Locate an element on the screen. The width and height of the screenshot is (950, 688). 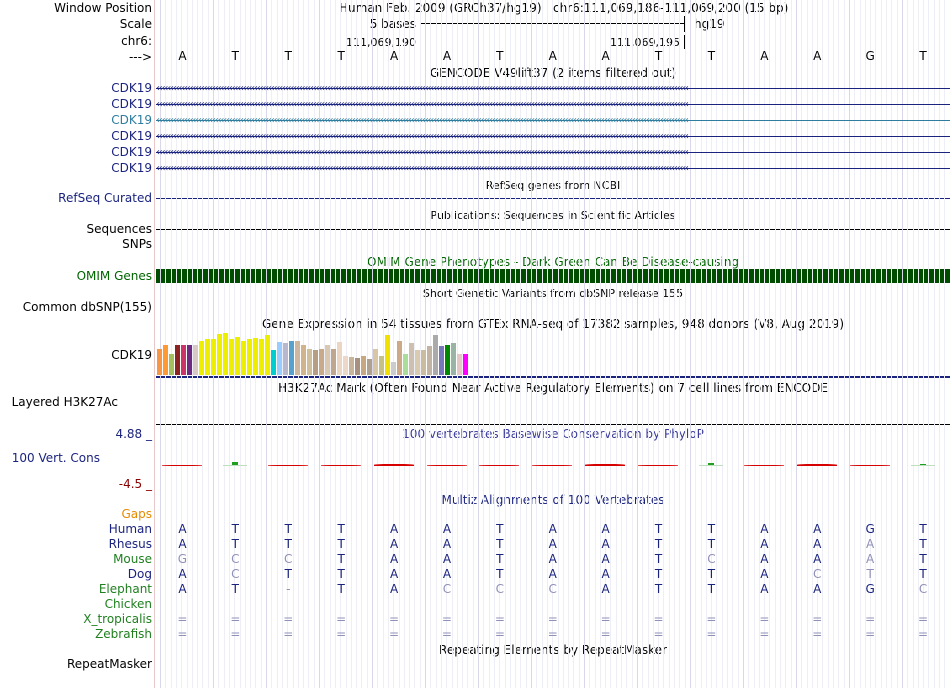
h3k27ac-label: Layered H3K27Ac is located at coordinates (64, 402).